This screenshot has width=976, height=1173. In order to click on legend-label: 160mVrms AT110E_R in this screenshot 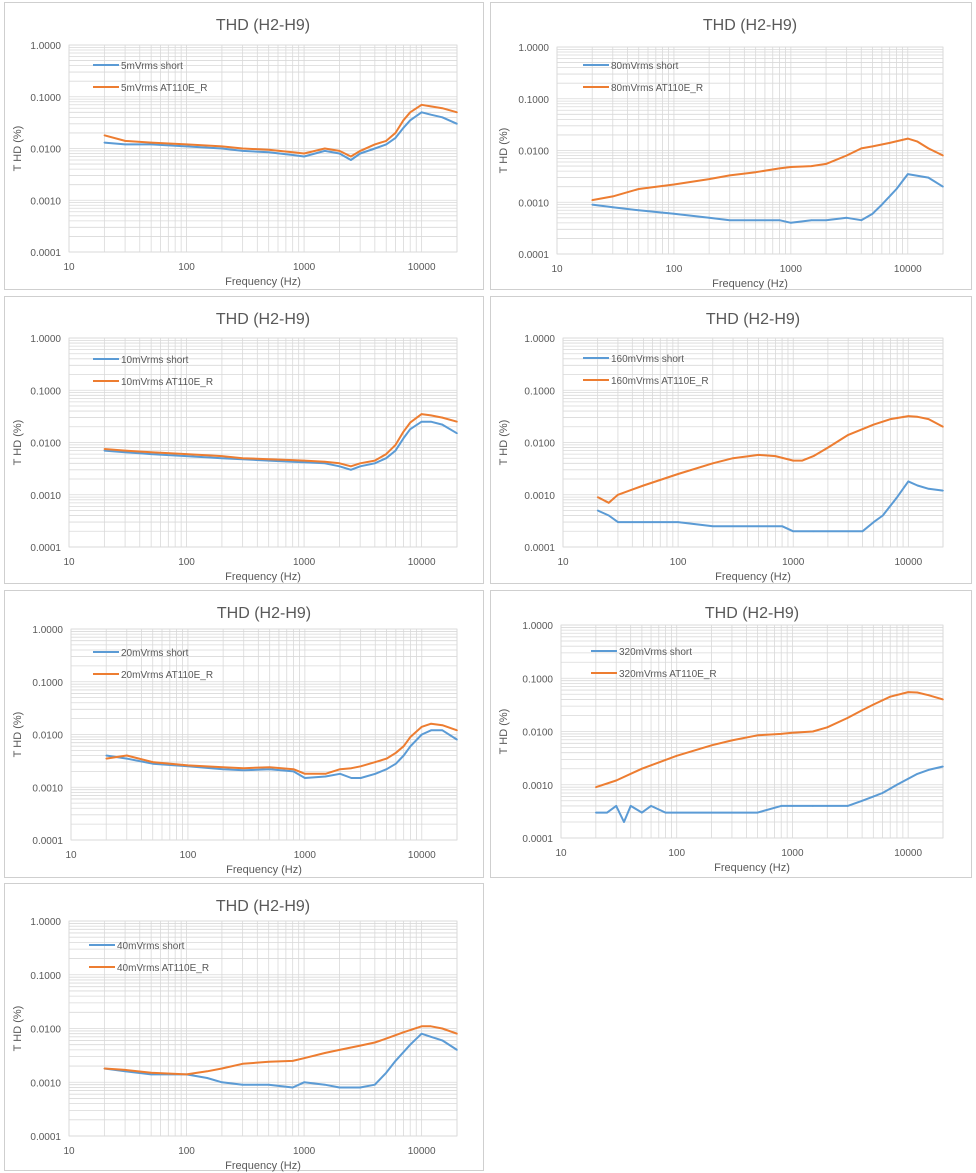, I will do `click(660, 381)`.